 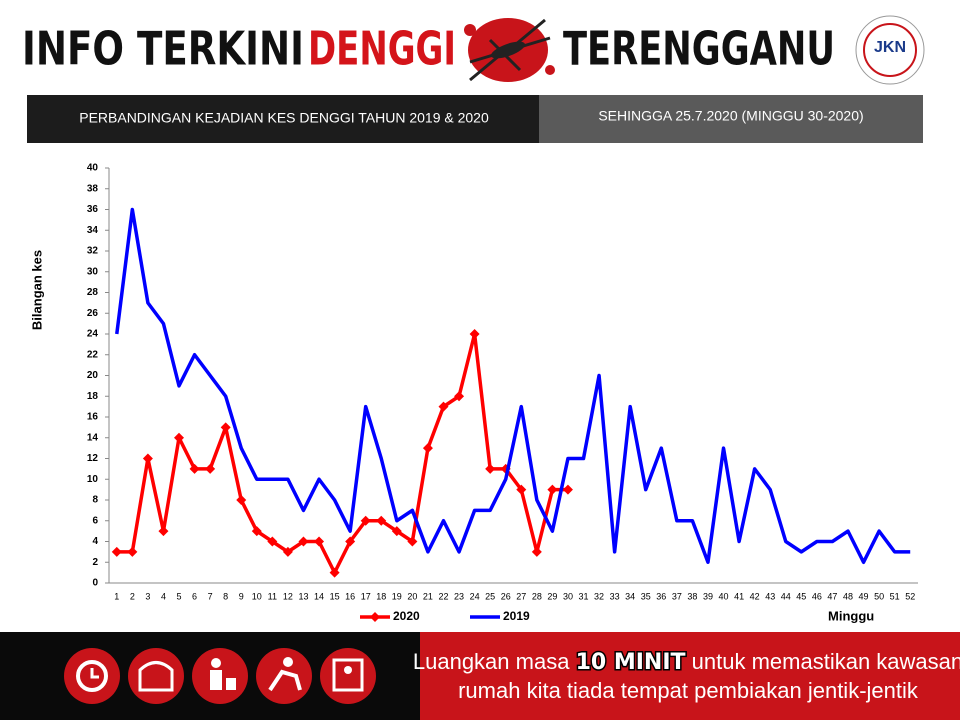 What do you see at coordinates (366, 596) in the screenshot?
I see `x-tick-label: 17` at bounding box center [366, 596].